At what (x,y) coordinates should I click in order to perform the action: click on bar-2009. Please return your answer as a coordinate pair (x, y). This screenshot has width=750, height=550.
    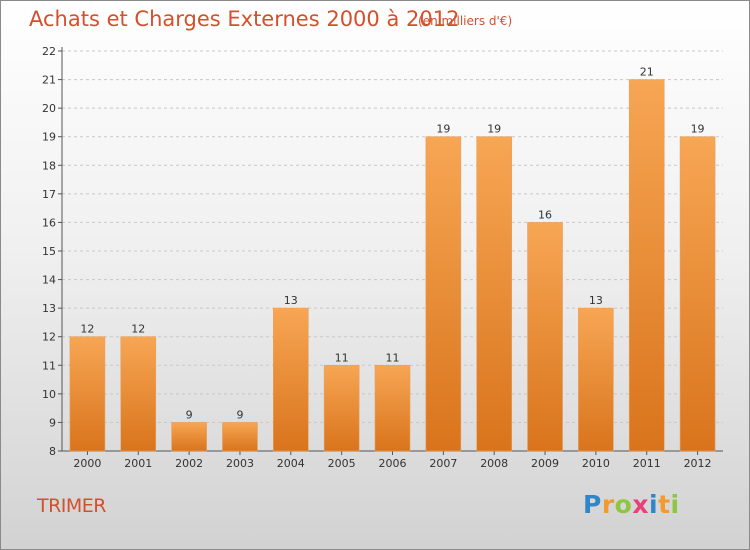
    Looking at the image, I should click on (545, 337).